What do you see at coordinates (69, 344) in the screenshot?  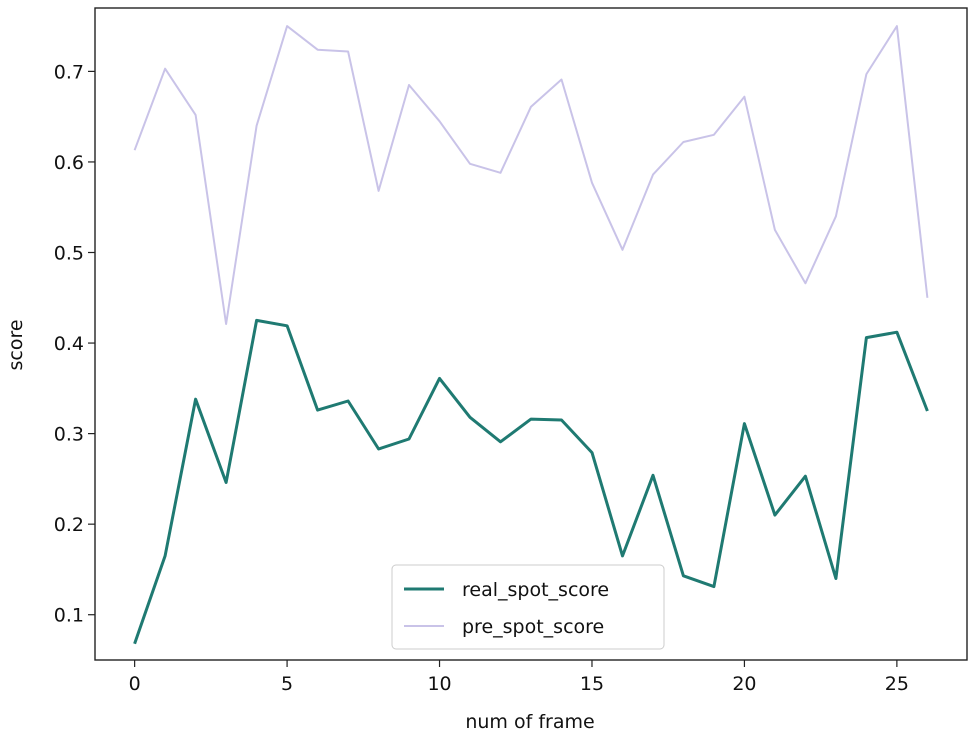 I see `y-tick-label: 0.4` at bounding box center [69, 344].